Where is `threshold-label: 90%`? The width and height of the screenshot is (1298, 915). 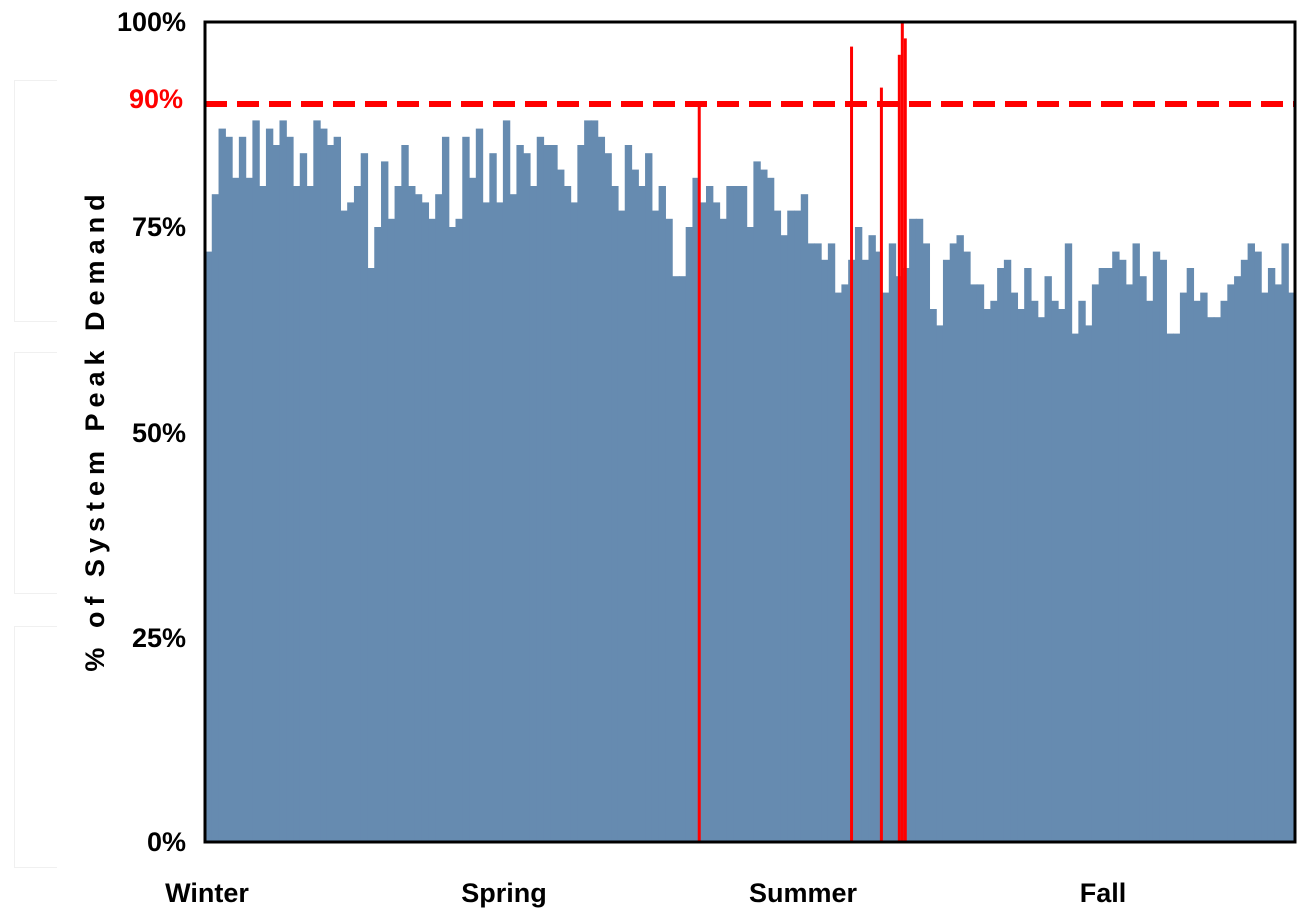 threshold-label: 90% is located at coordinates (156, 99).